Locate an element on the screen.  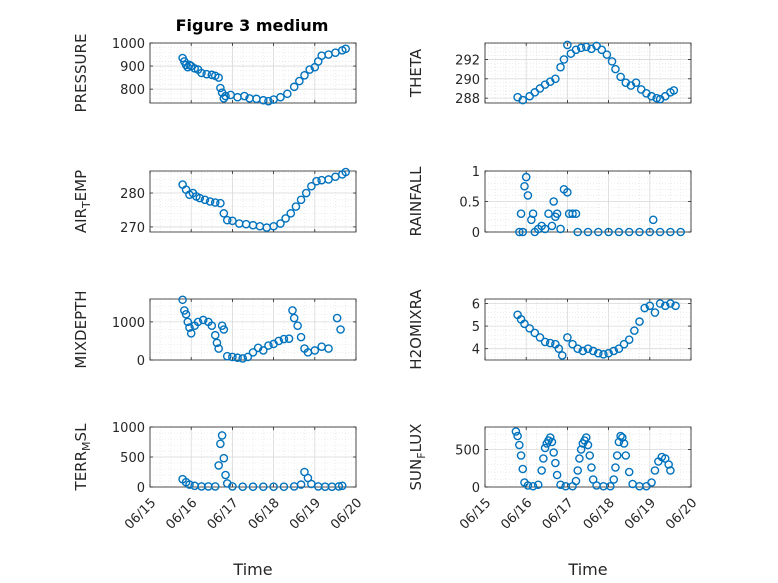
y-tick-label: 1 is located at coordinates (476, 172).